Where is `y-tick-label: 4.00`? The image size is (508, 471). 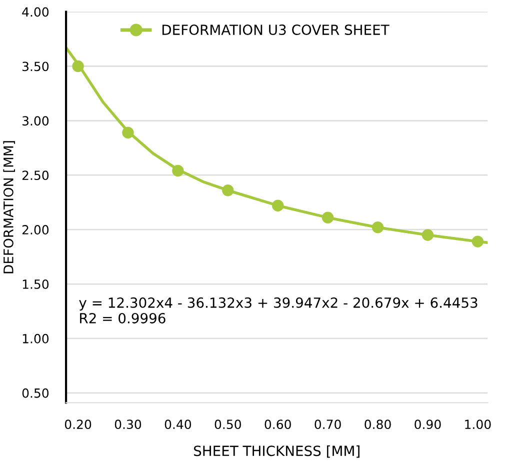
y-tick-label: 4.00 is located at coordinates (35, 12).